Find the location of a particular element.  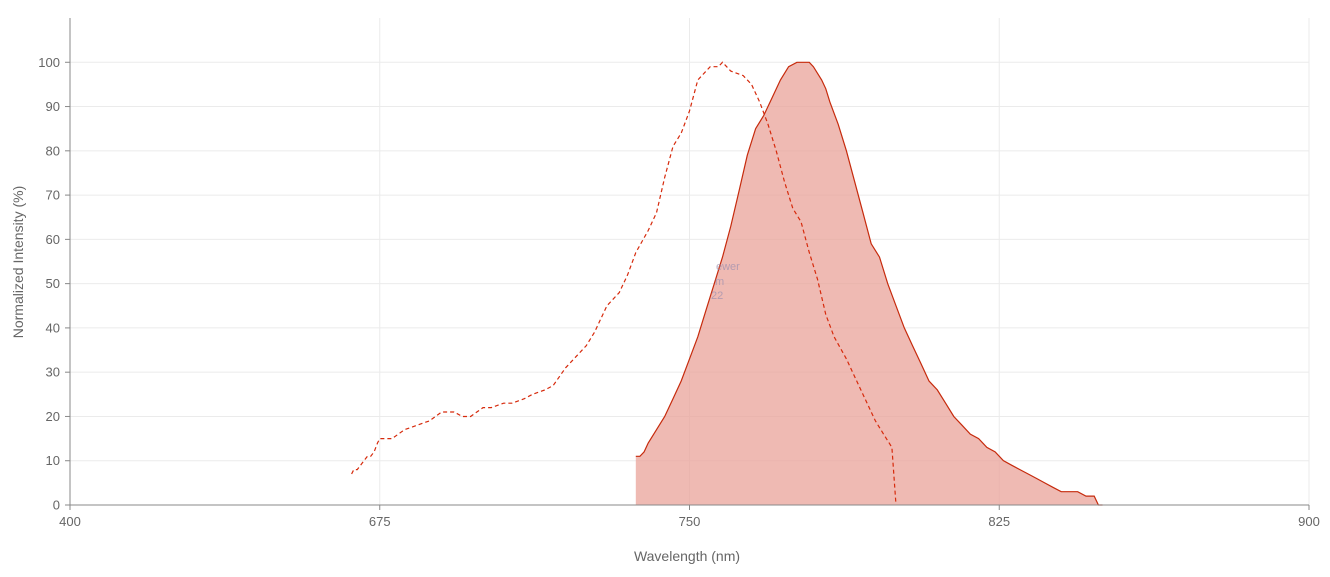

y-axis-title: Normalized Intensity (%) is located at coordinates (18, 262).